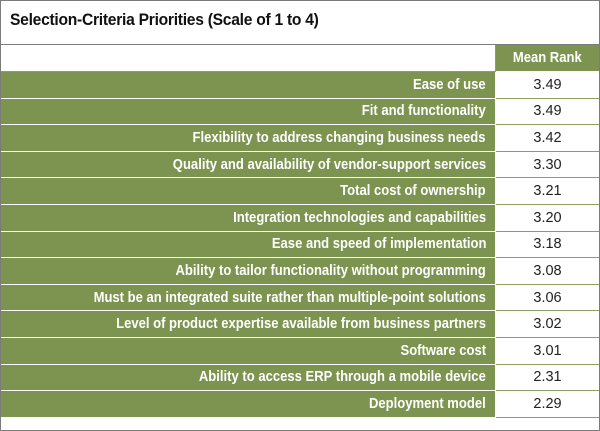 This screenshot has width=600, height=431. Describe the element at coordinates (248, 191) in the screenshot. I see `criterion-label: Total cost of ownership` at that location.